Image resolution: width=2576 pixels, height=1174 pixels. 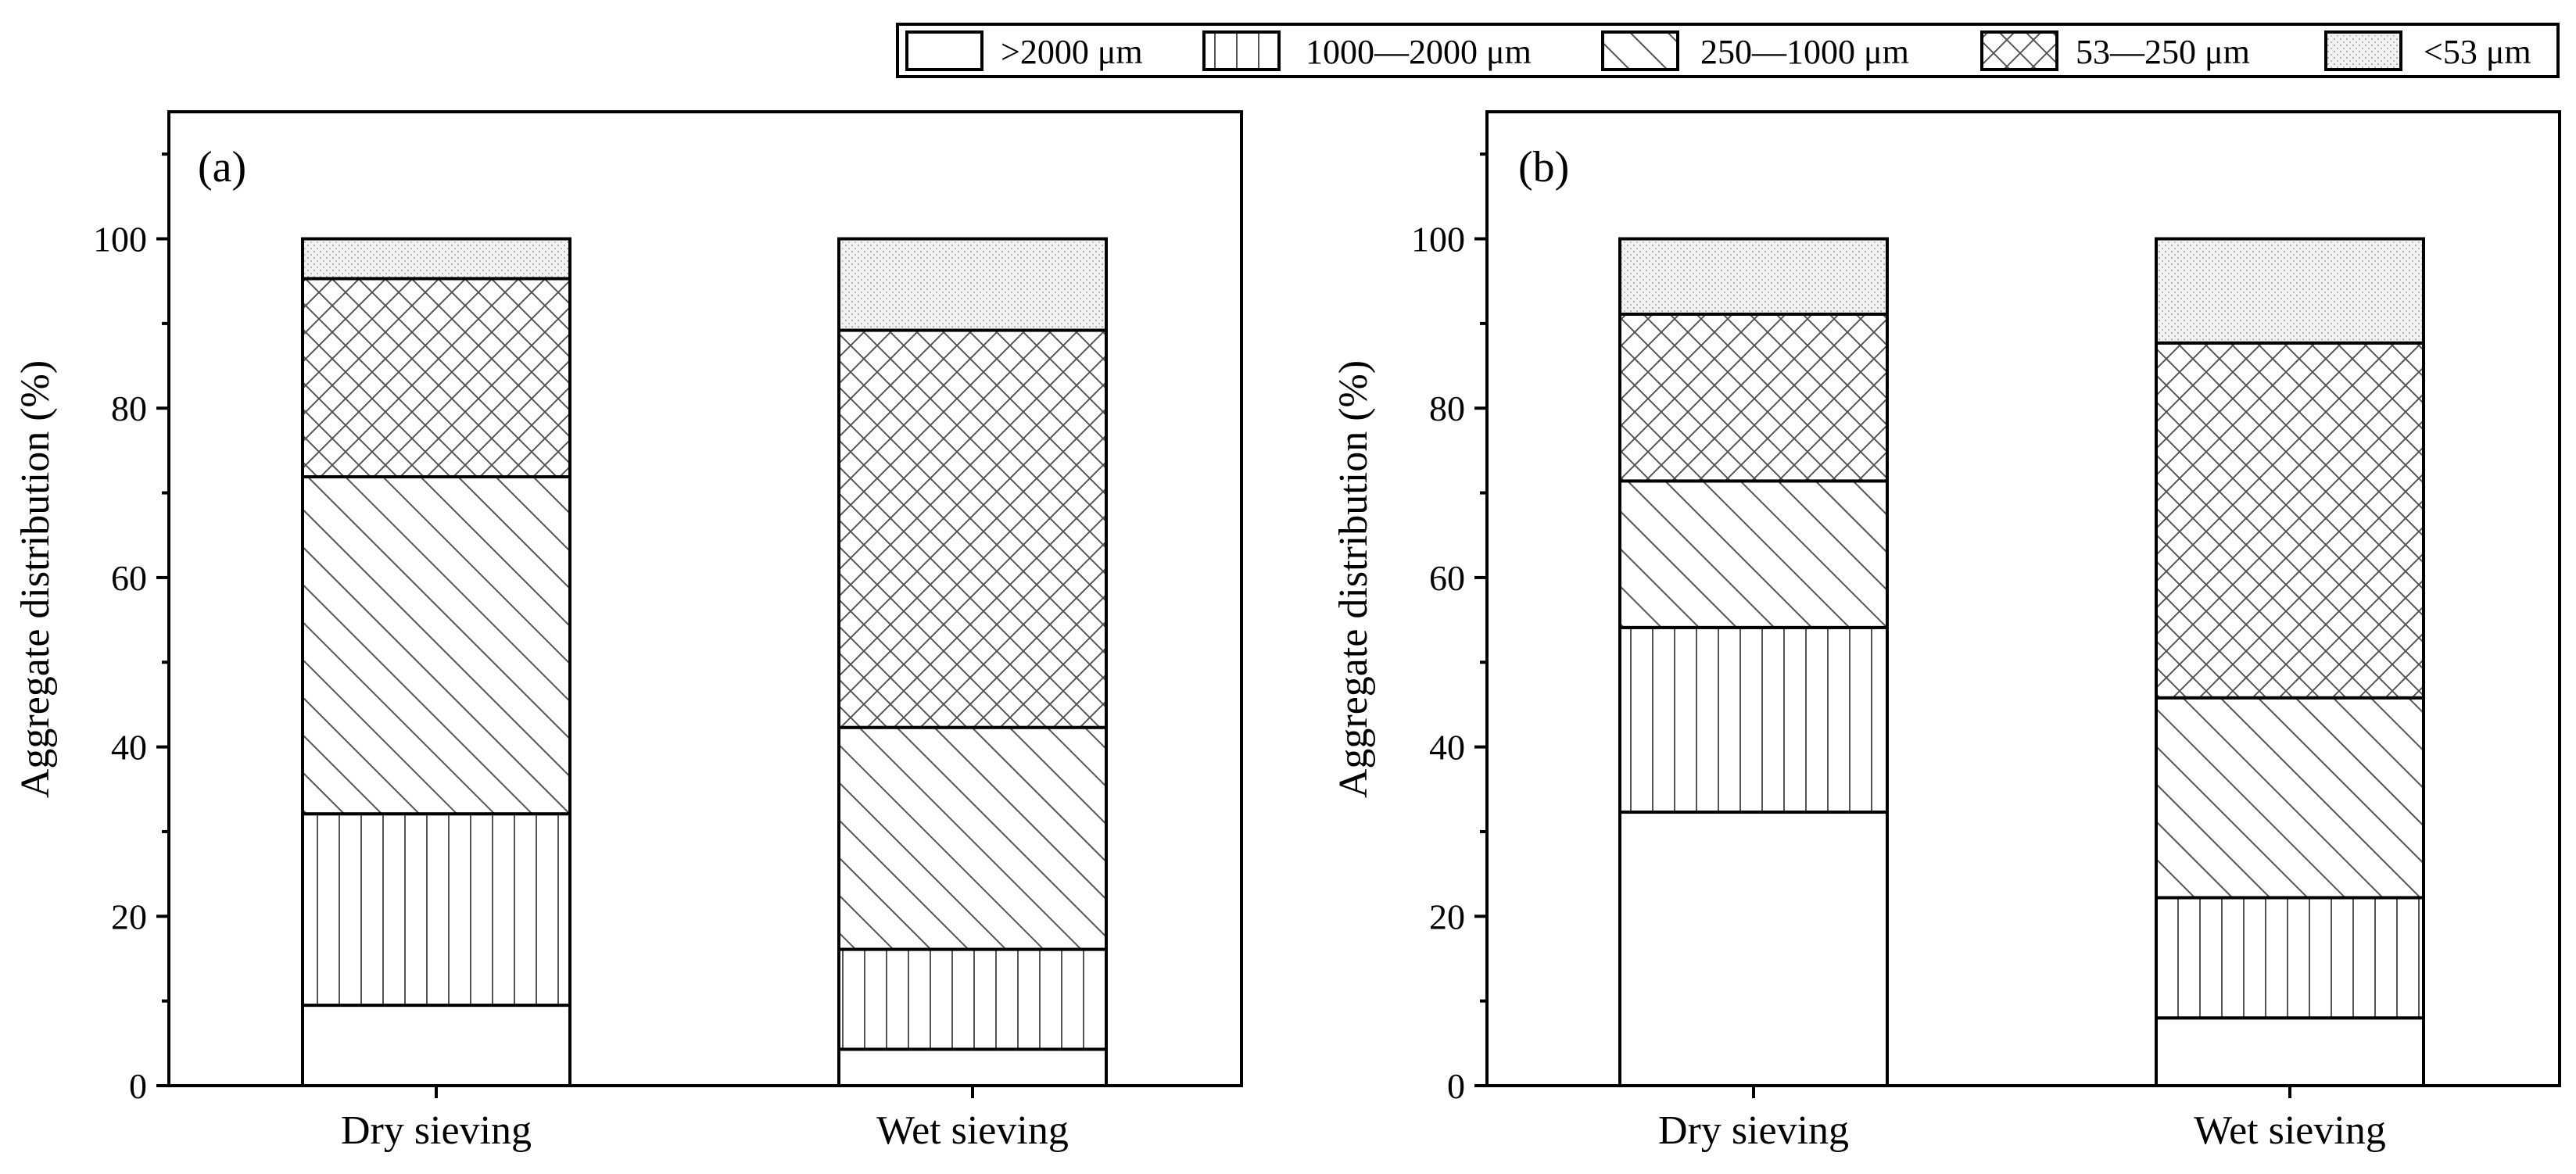 I want to click on y-axis-ticks-b: 0 20 40 60 80 100, so click(x=1449, y=629).